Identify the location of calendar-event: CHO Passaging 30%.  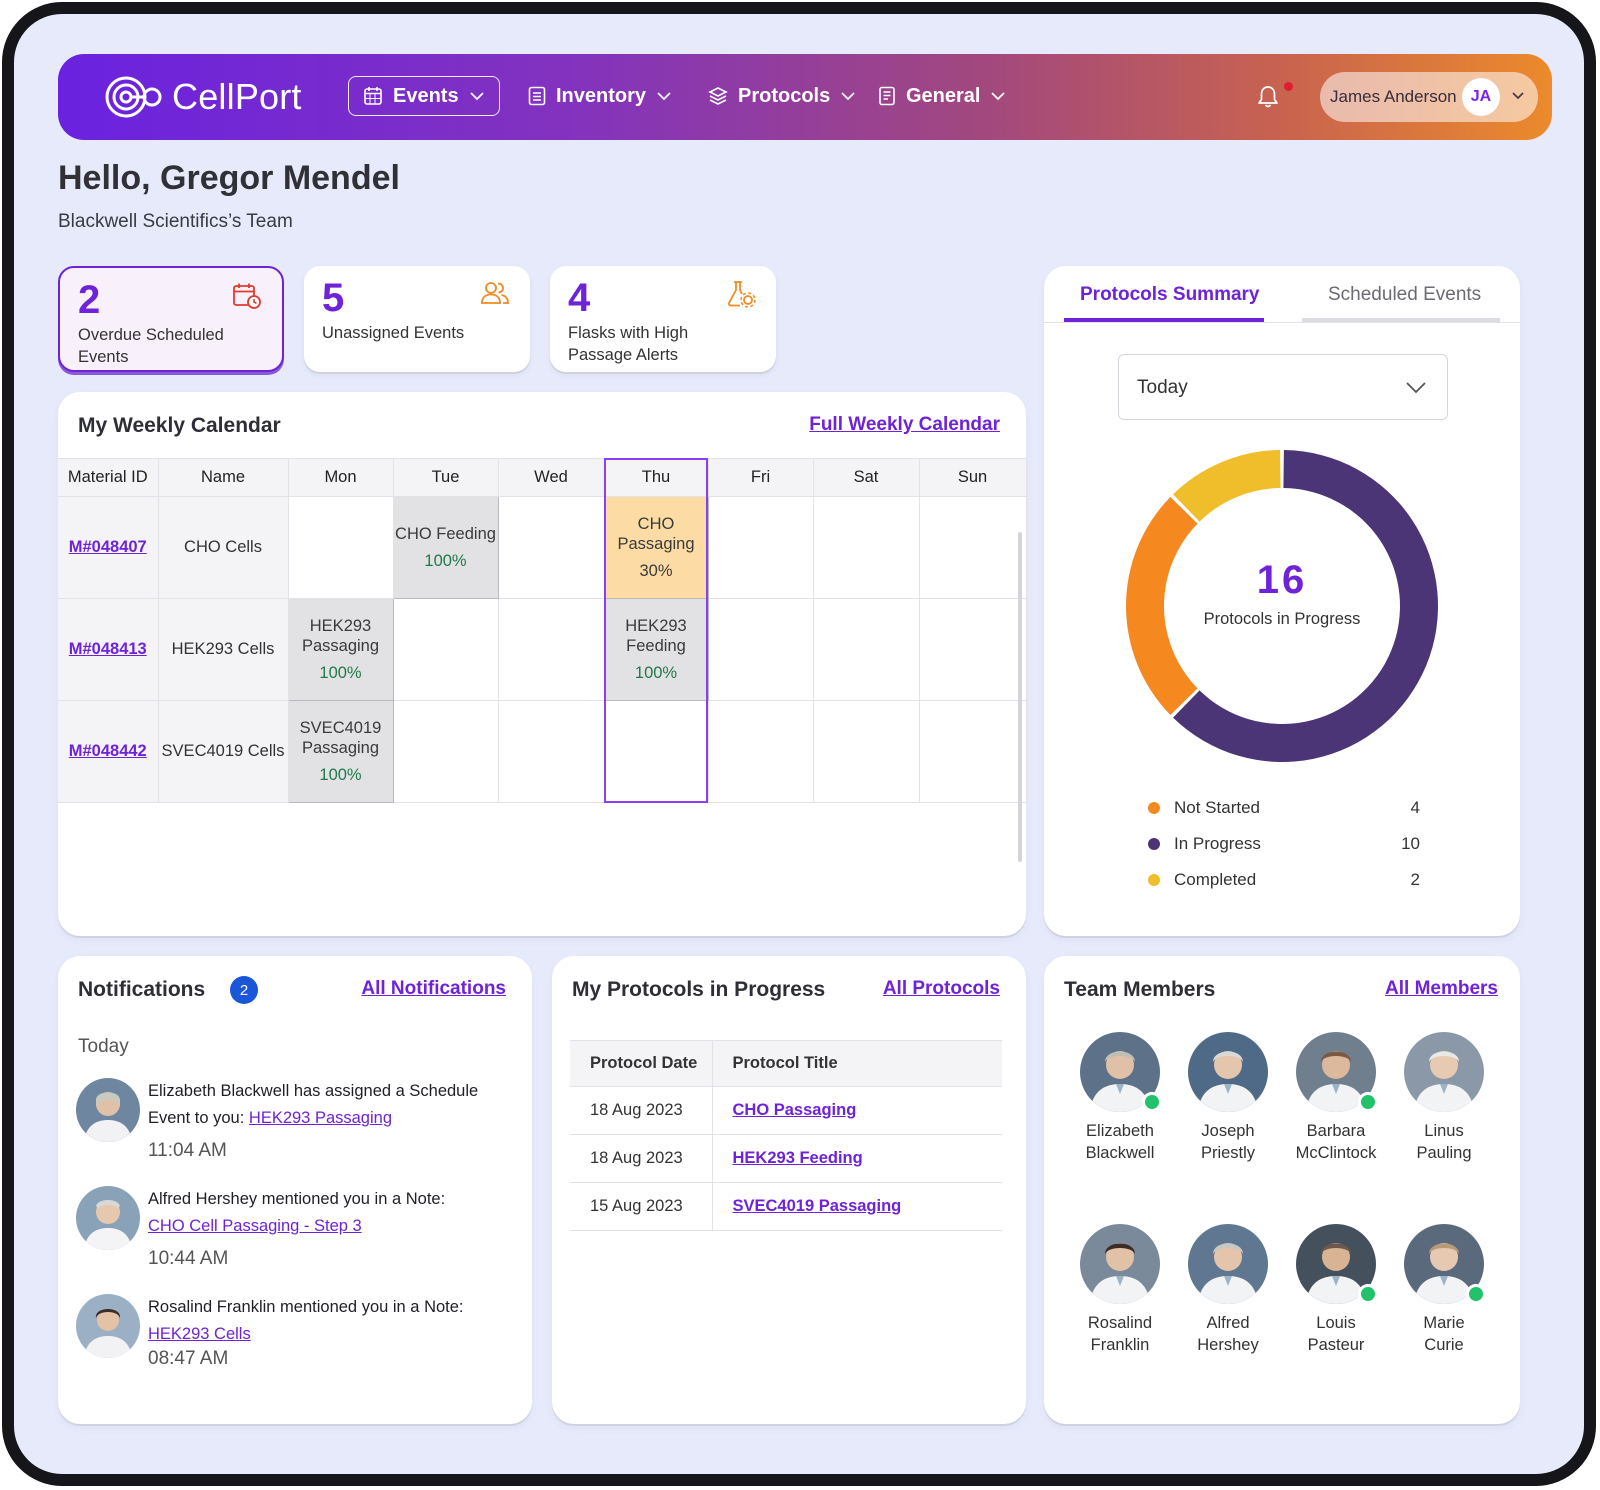
(656, 547).